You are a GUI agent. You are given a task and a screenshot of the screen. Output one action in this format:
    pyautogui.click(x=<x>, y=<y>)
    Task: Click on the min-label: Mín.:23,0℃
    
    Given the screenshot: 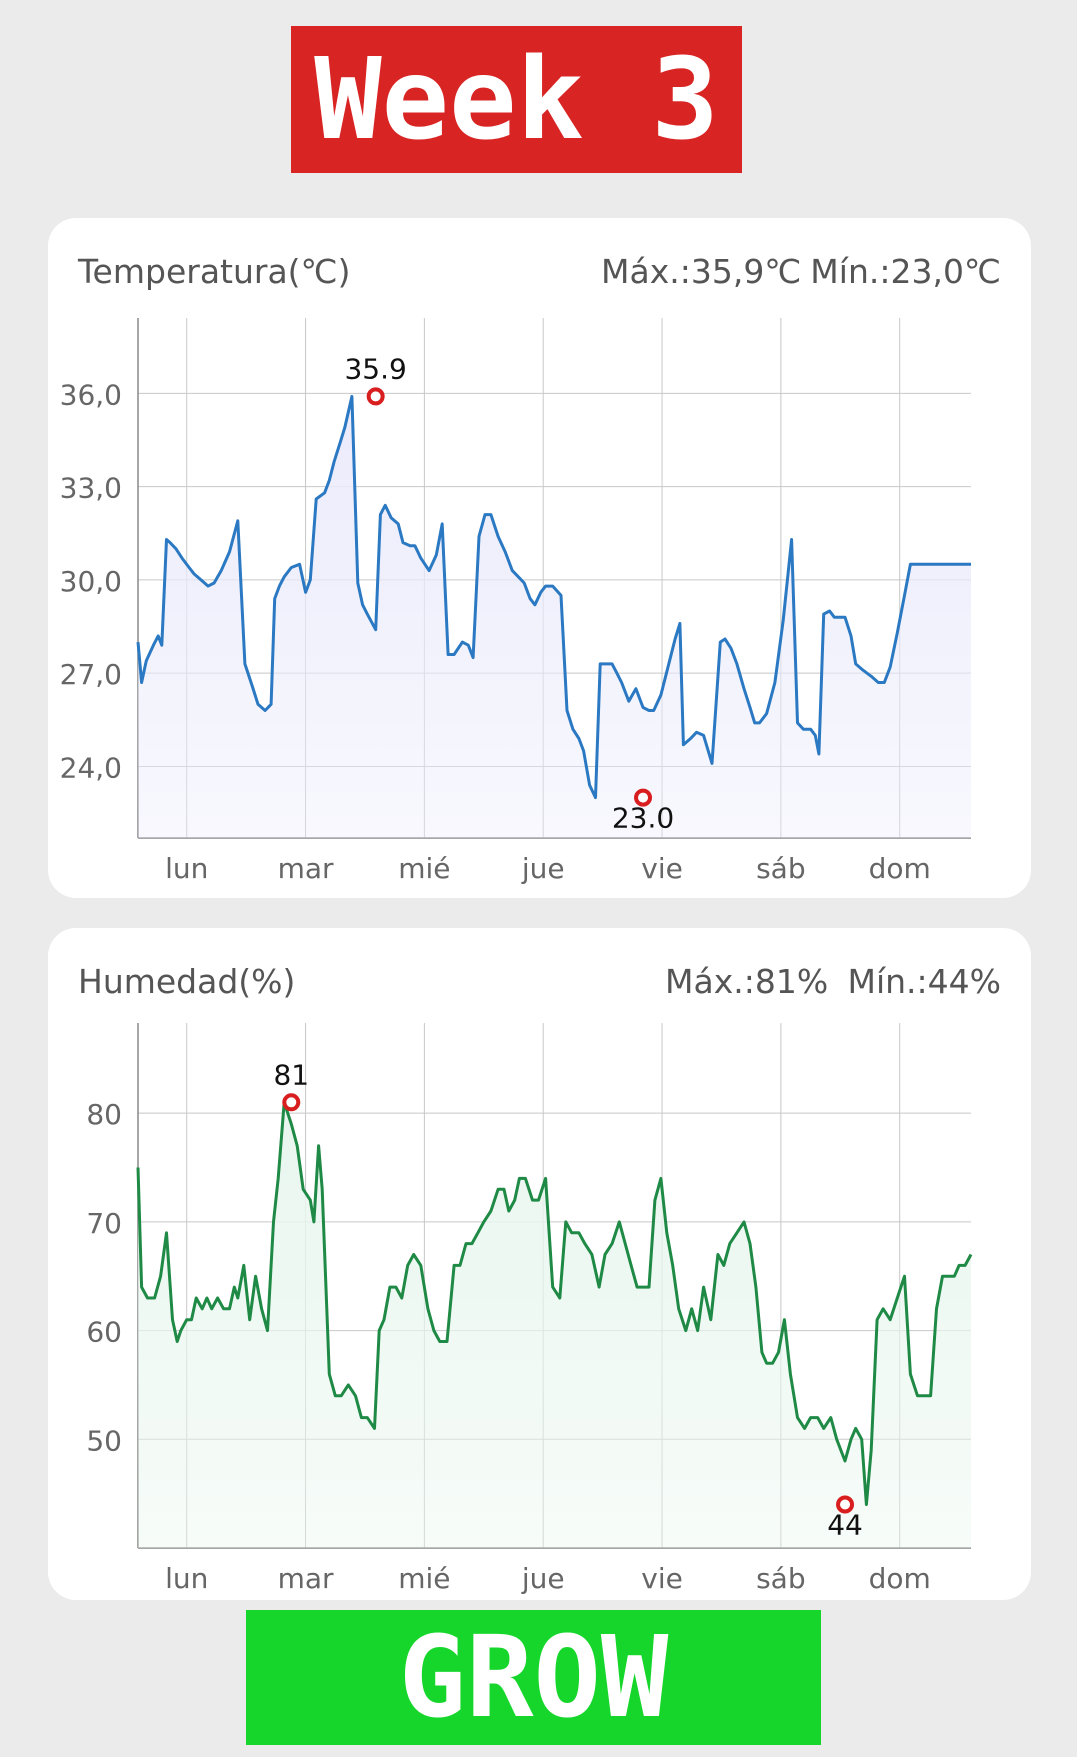 What is the action you would take?
    pyautogui.click(x=905, y=271)
    